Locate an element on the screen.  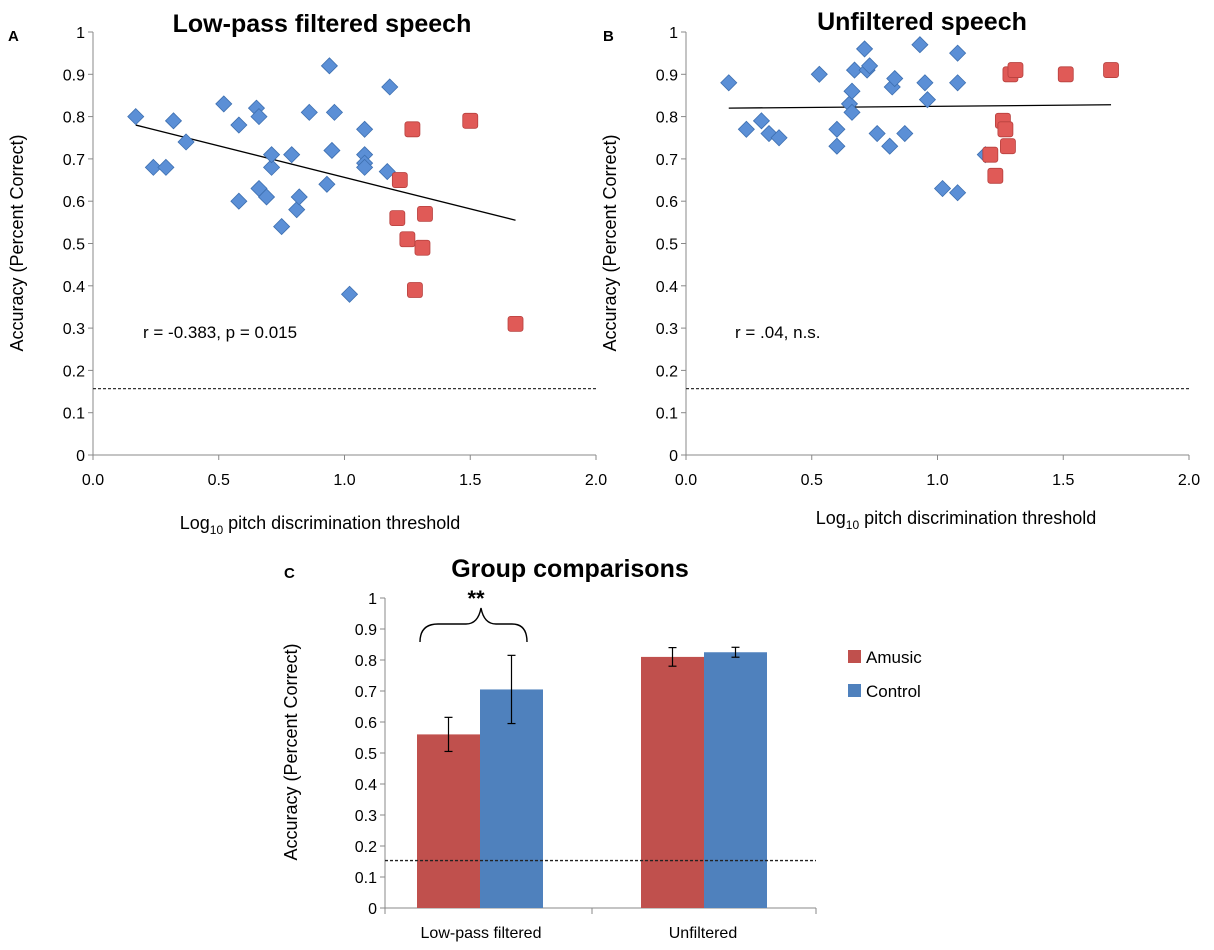
panel-c-y-tick-label: 0 is located at coordinates (372, 909).